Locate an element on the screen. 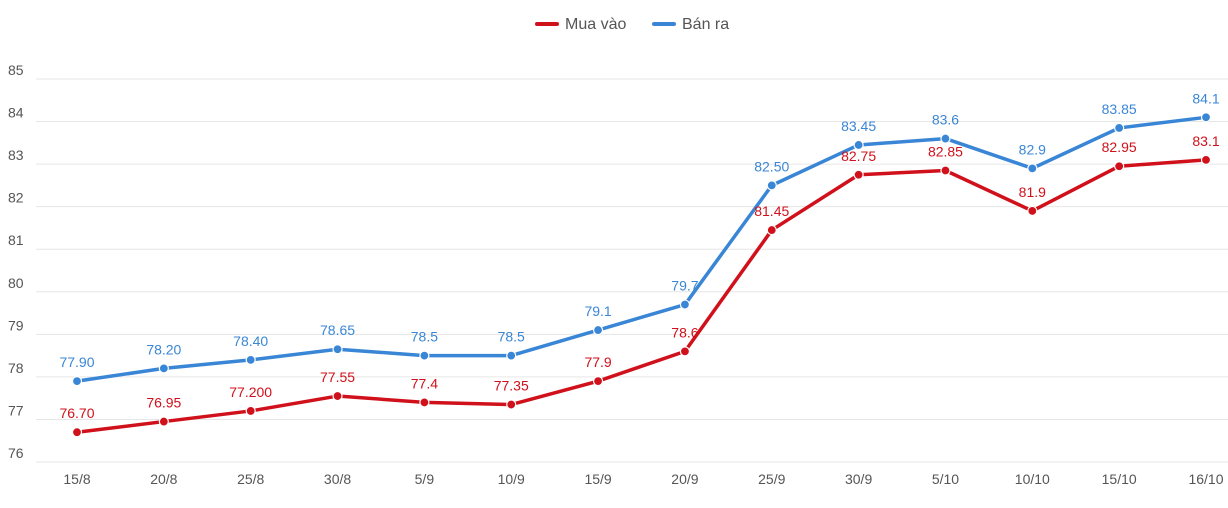  legend-item-0: Mua vào is located at coordinates (580, 24).